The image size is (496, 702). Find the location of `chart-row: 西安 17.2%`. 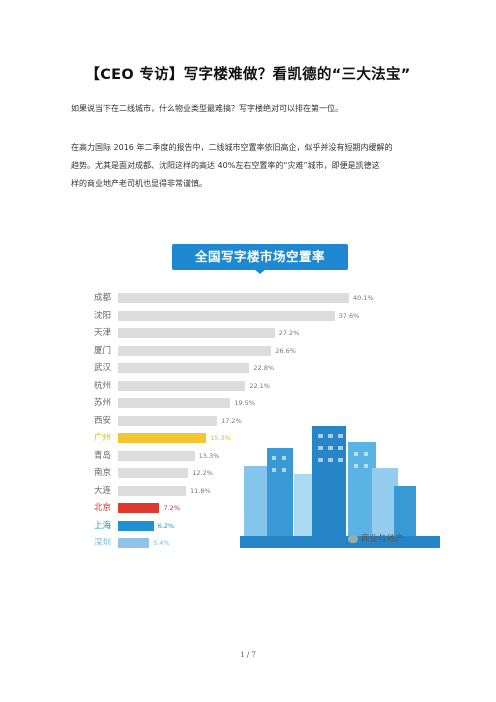

chart-row: 西安 17.2% is located at coordinates (257, 421).